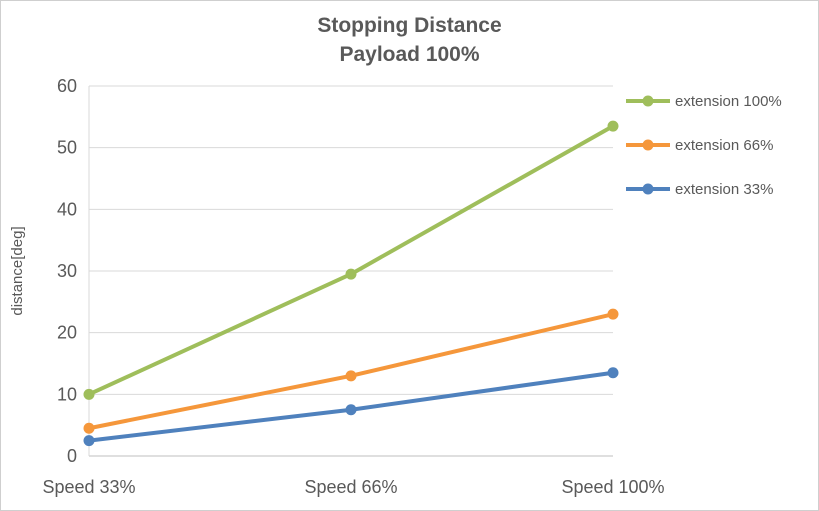  Describe the element at coordinates (67, 209) in the screenshot. I see `y-tick-label: 40` at that location.